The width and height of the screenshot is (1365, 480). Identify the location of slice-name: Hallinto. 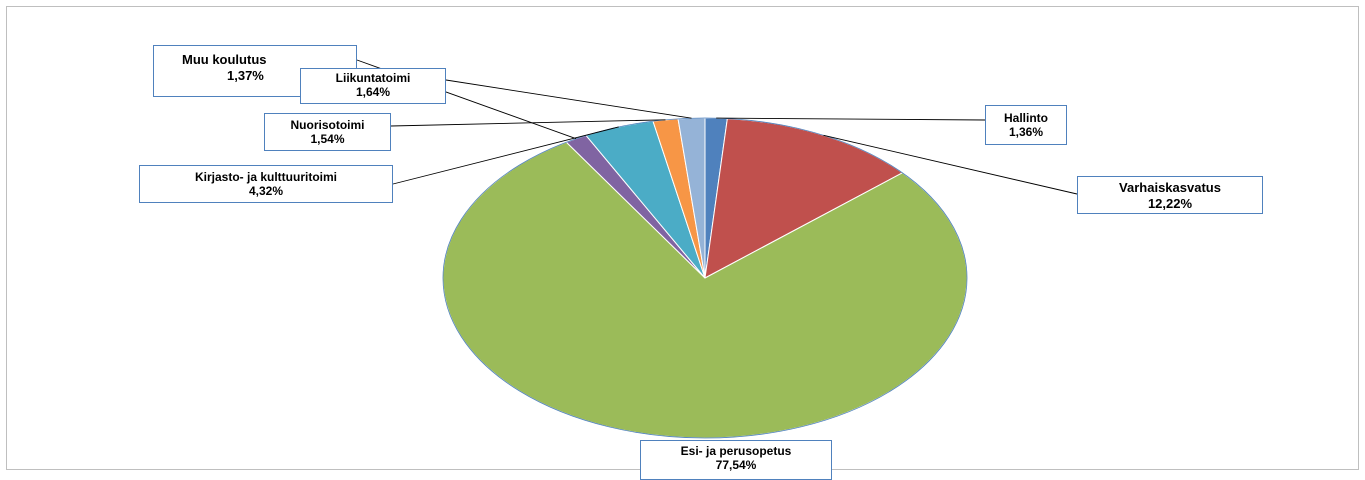
(1026, 118).